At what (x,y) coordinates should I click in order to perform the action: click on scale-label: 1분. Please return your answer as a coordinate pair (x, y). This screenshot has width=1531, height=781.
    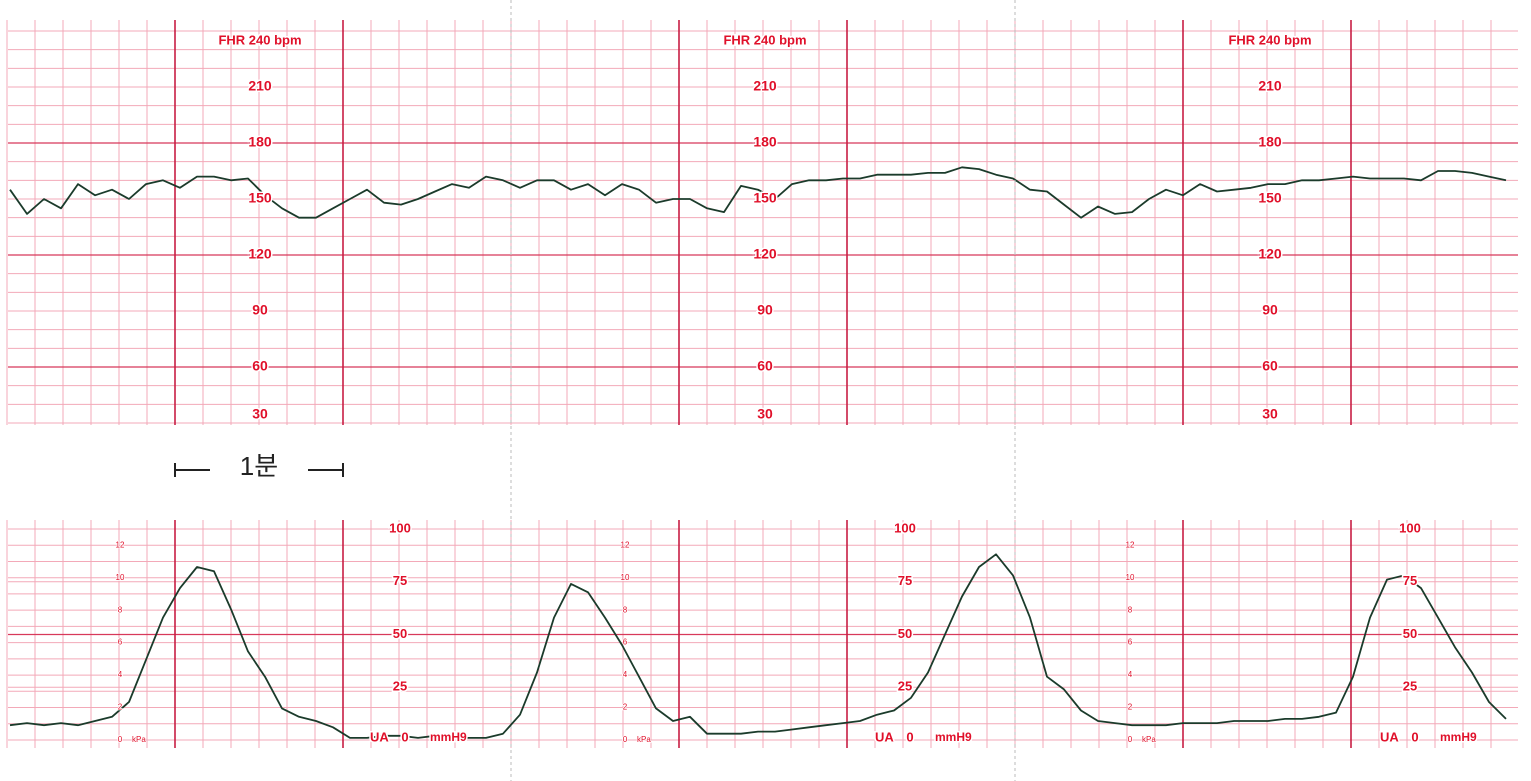
    Looking at the image, I should click on (259, 466).